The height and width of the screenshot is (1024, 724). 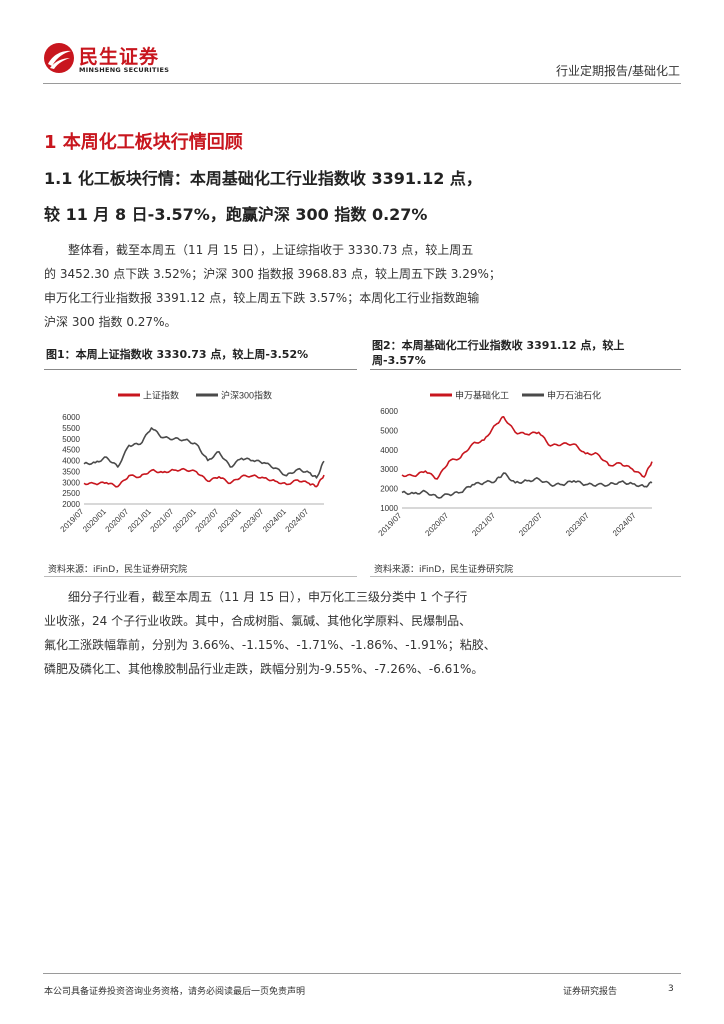 I want to click on legend-label: 申万基础化工, so click(x=482, y=395).